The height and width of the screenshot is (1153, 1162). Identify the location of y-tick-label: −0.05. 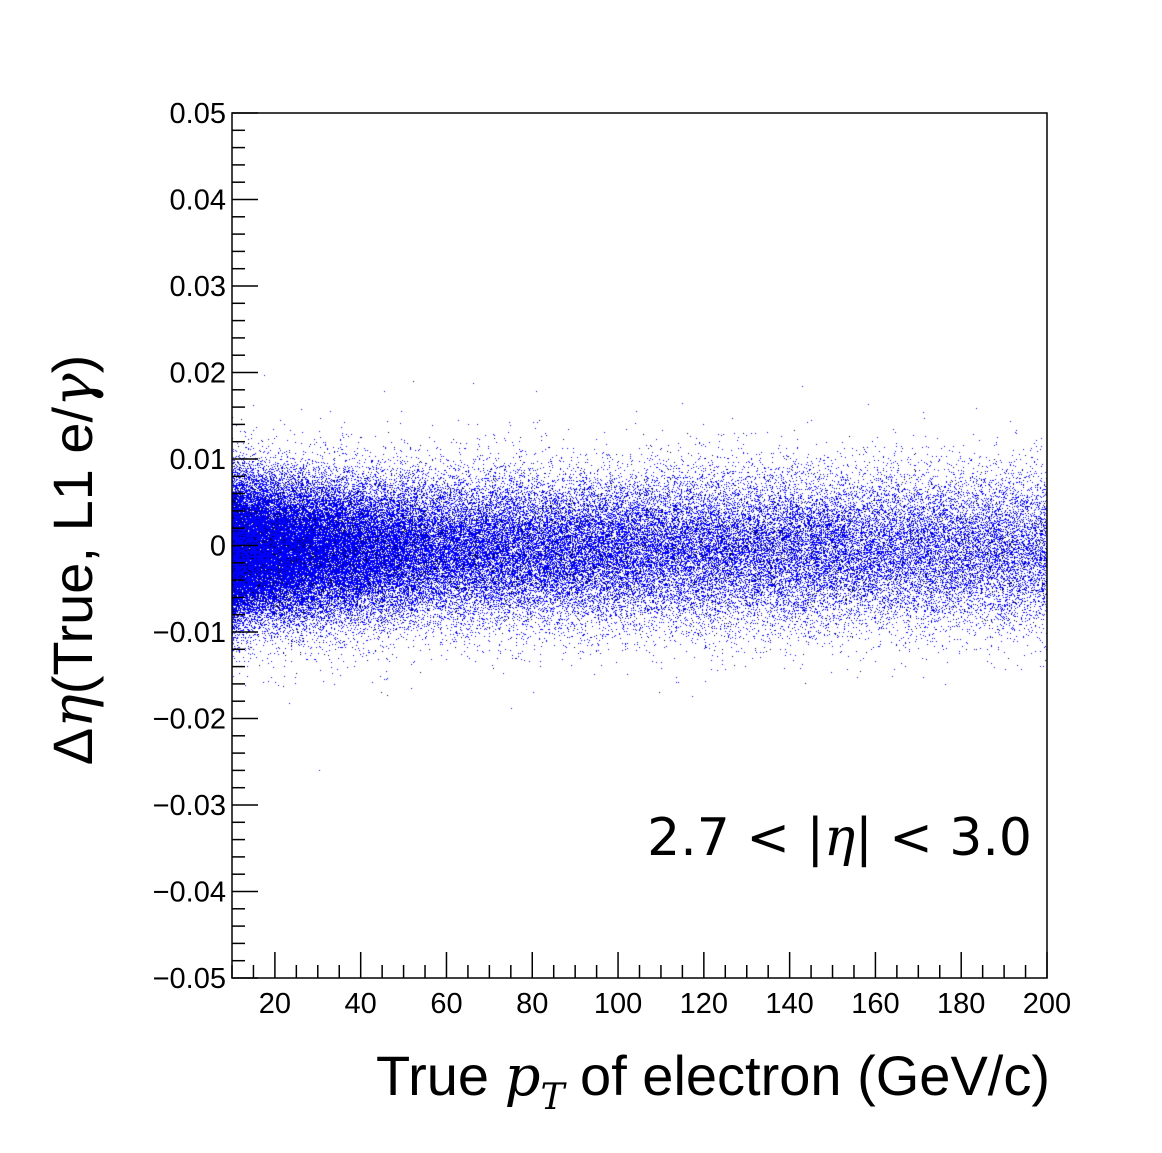
(189, 979).